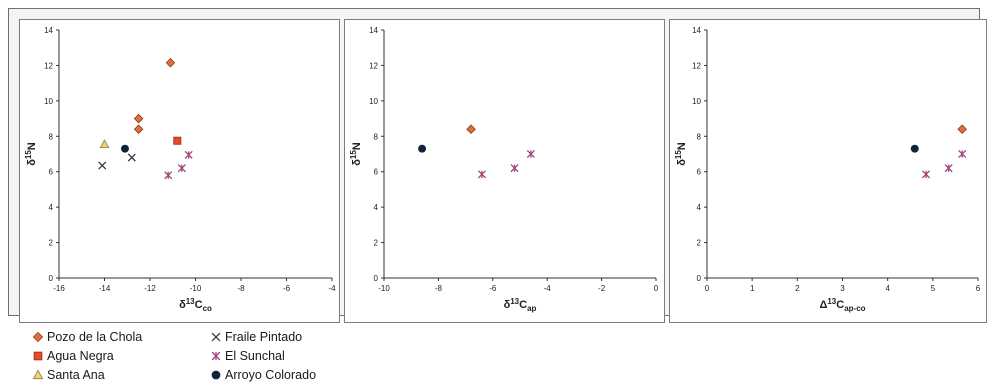 Image resolution: width=987 pixels, height=390 pixels. What do you see at coordinates (196, 288) in the screenshot?
I see `x-tick-label: -10` at bounding box center [196, 288].